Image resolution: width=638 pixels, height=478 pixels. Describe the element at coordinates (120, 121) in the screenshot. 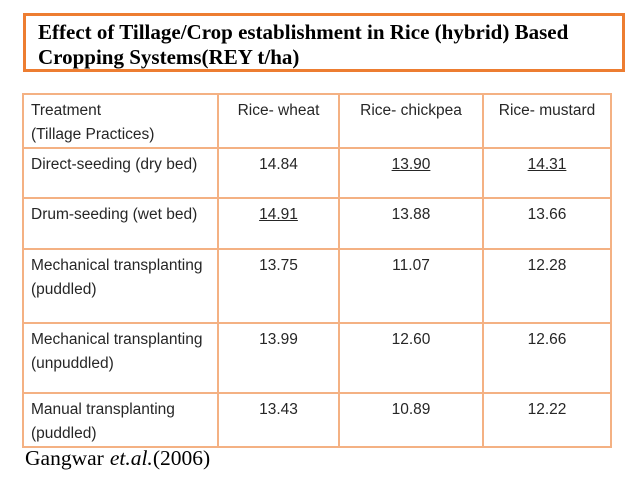

I see `column-header-treatment: Treatment (Tillage Practices)` at that location.